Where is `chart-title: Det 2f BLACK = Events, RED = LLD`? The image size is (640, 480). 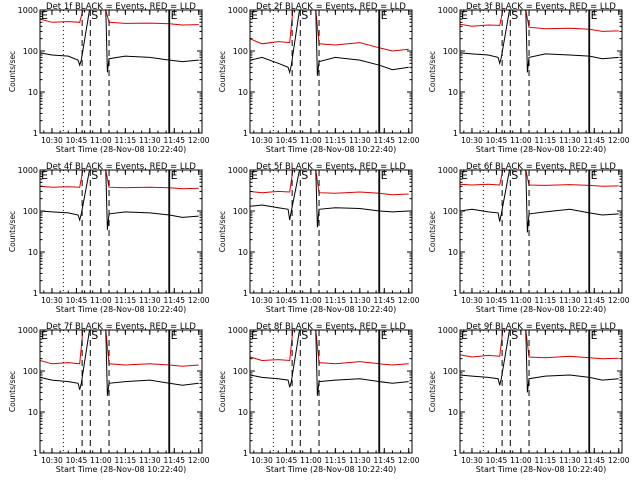 chart-title: Det 2f BLACK = Events, RED = LLD is located at coordinates (331, 7).